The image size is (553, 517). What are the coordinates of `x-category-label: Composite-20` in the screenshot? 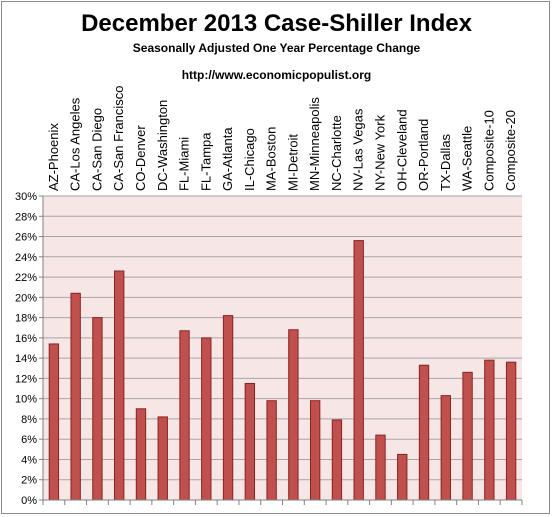 It's located at (510, 150).